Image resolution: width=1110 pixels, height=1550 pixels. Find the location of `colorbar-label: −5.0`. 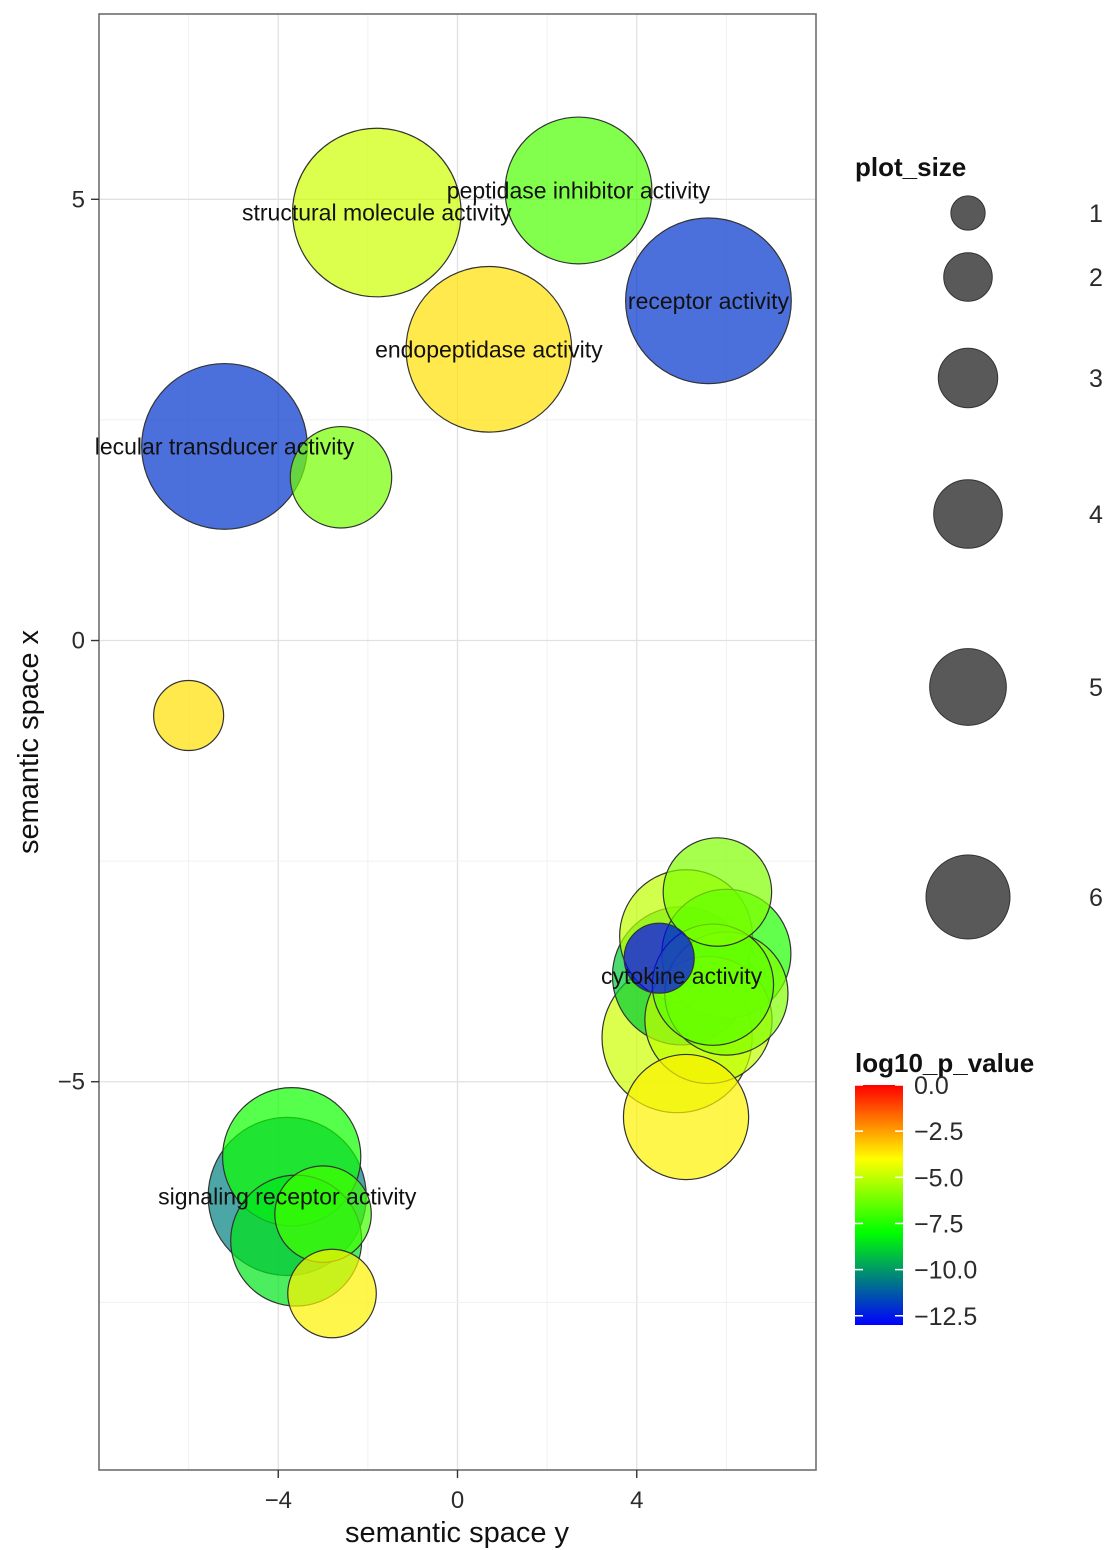

colorbar-label: −5.0 is located at coordinates (938, 1178).